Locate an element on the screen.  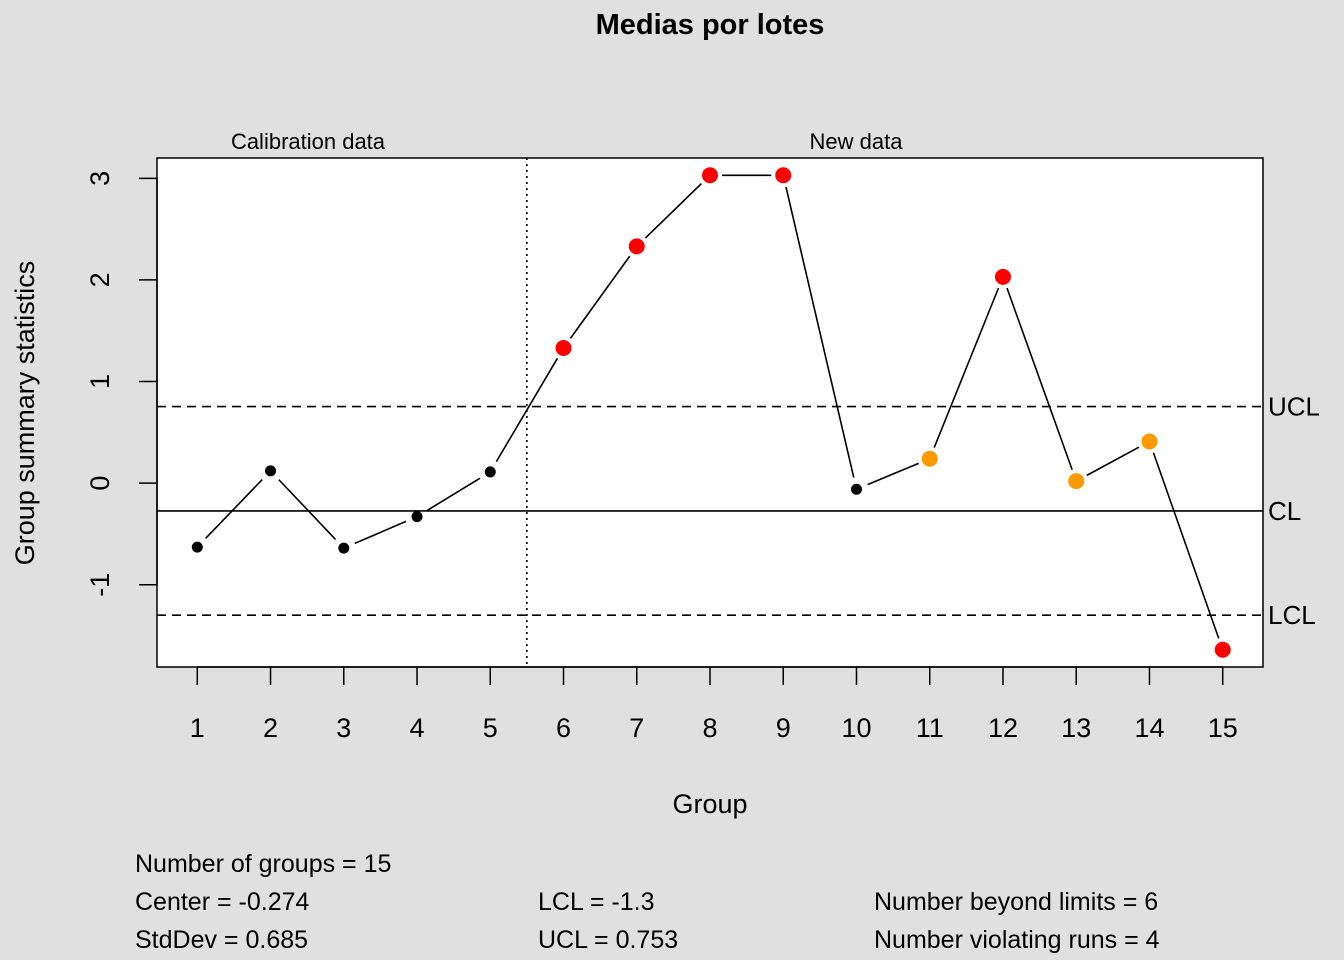
stat-violating-runs: Number violating runs = 4 is located at coordinates (1017, 940).